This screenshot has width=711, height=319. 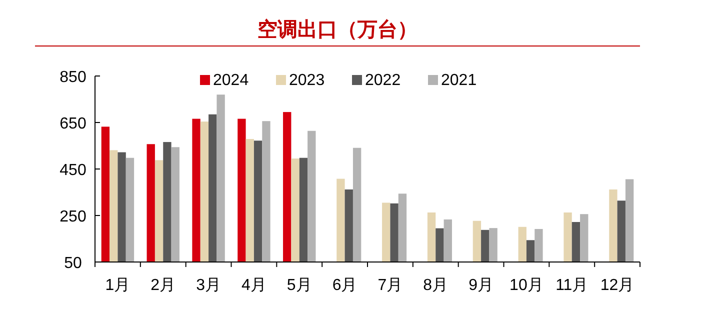 What do you see at coordinates (383, 80) in the screenshot?
I see `legend-label: 2022` at bounding box center [383, 80].